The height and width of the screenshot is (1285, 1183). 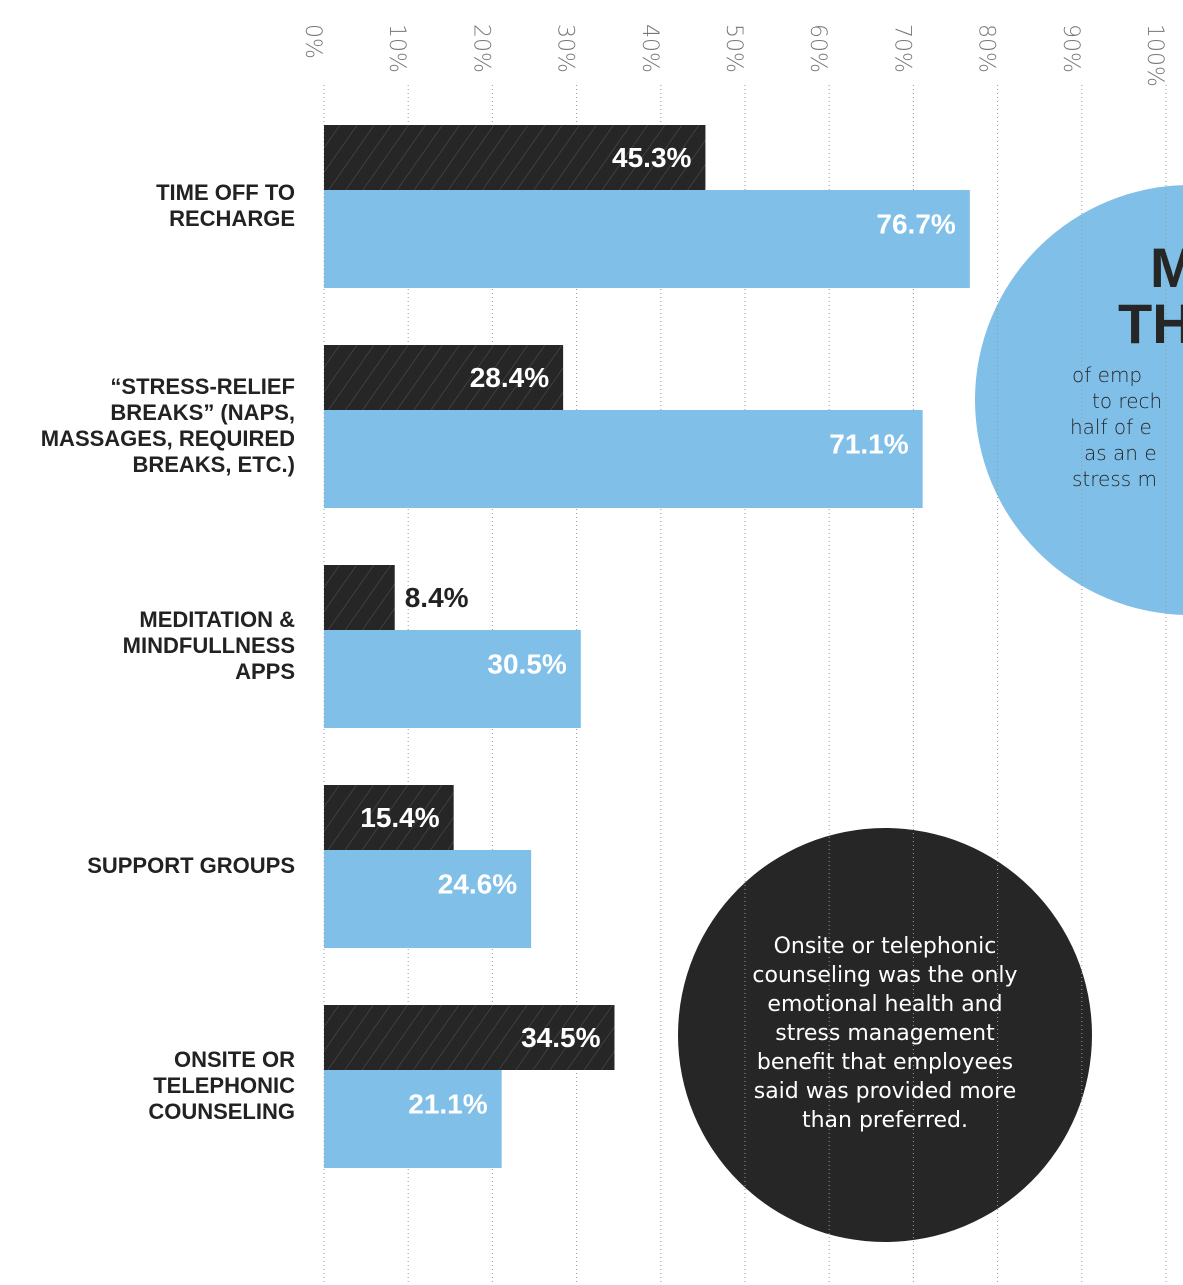 I want to click on value-label: 28.4%, so click(x=509, y=377).